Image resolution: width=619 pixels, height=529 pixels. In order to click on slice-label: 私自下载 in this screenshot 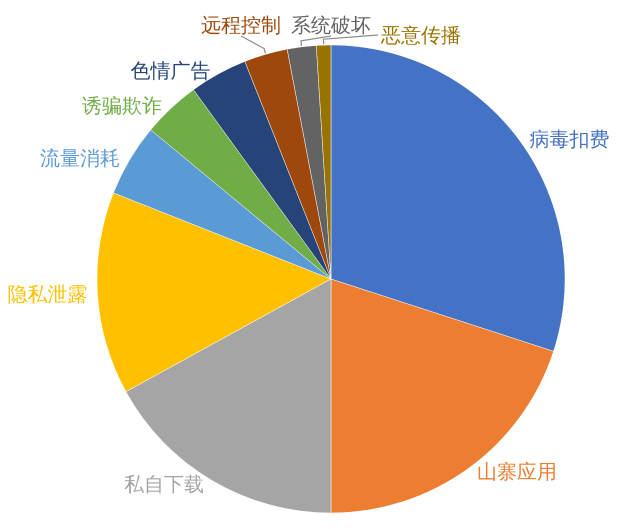, I will do `click(164, 484)`.